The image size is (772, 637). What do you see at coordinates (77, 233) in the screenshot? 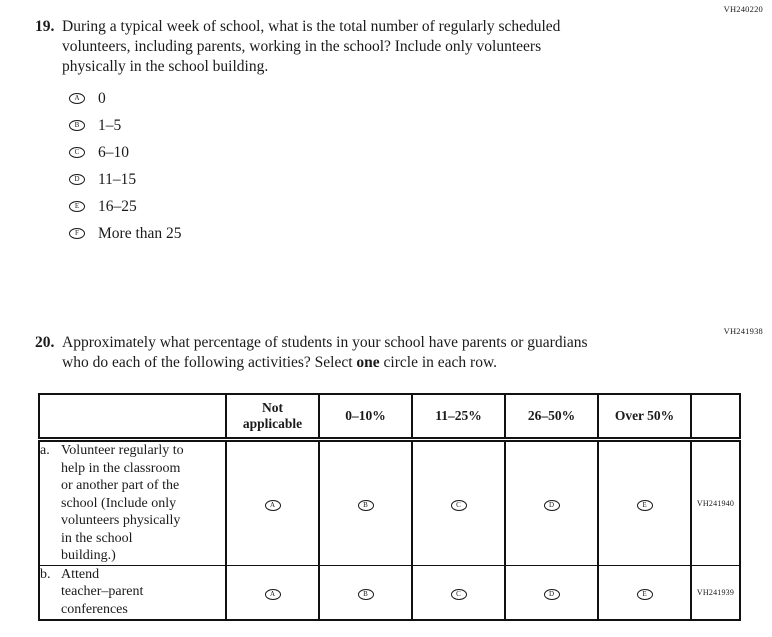
I see `q19-bubble-f: F` at bounding box center [77, 233].